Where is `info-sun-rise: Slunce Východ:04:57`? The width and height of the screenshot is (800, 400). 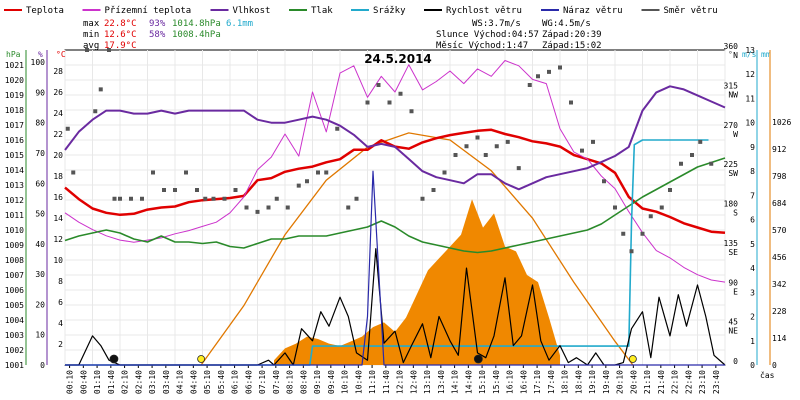 info-sun-rise: Slunce Východ:04:57 is located at coordinates (487, 35).